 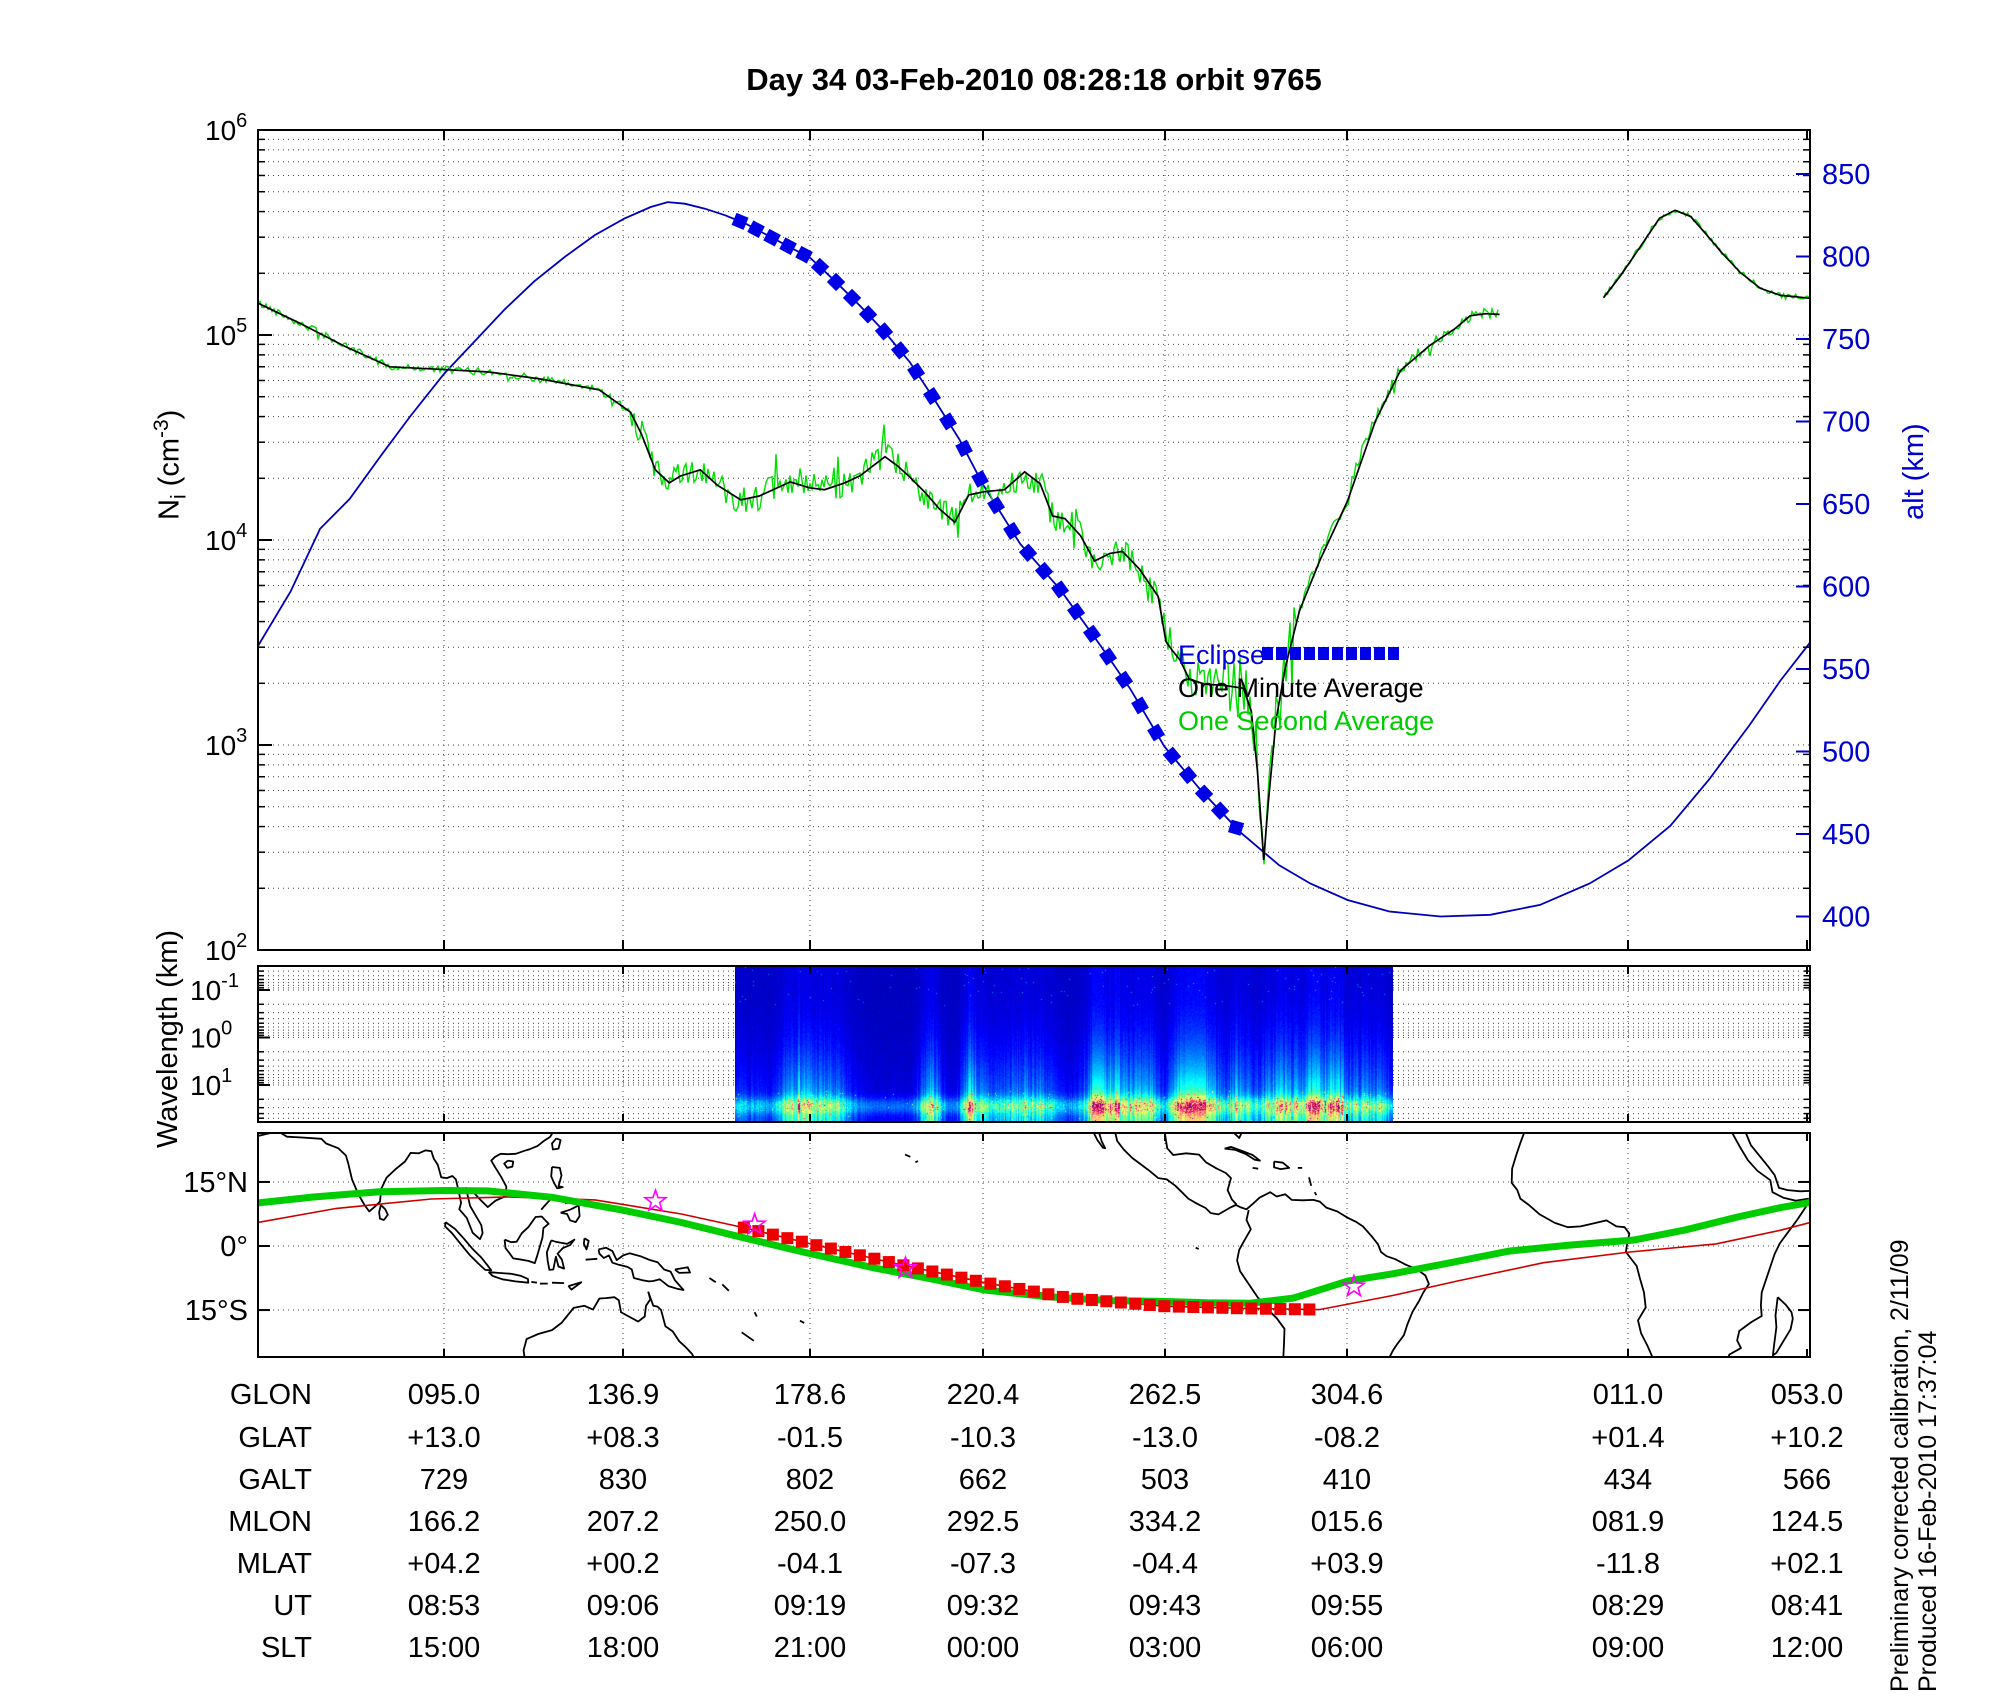 I want to click on ni-tick-label: 10³, so click(x=226, y=743).